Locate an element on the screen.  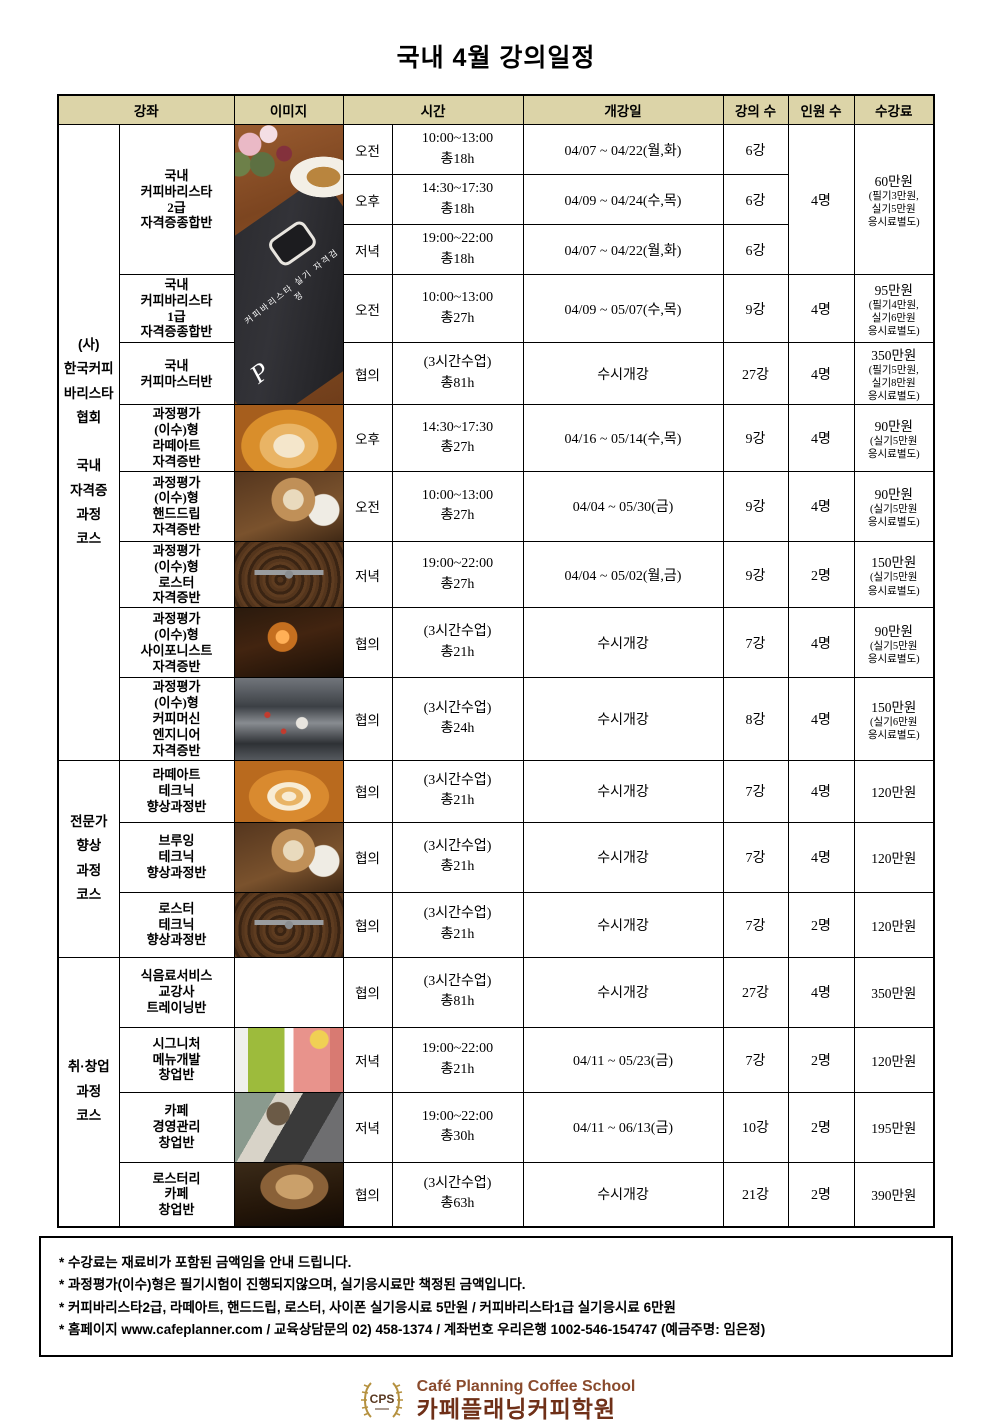
time-cell: 14:30~17:30 총18h is located at coordinates (457, 199).